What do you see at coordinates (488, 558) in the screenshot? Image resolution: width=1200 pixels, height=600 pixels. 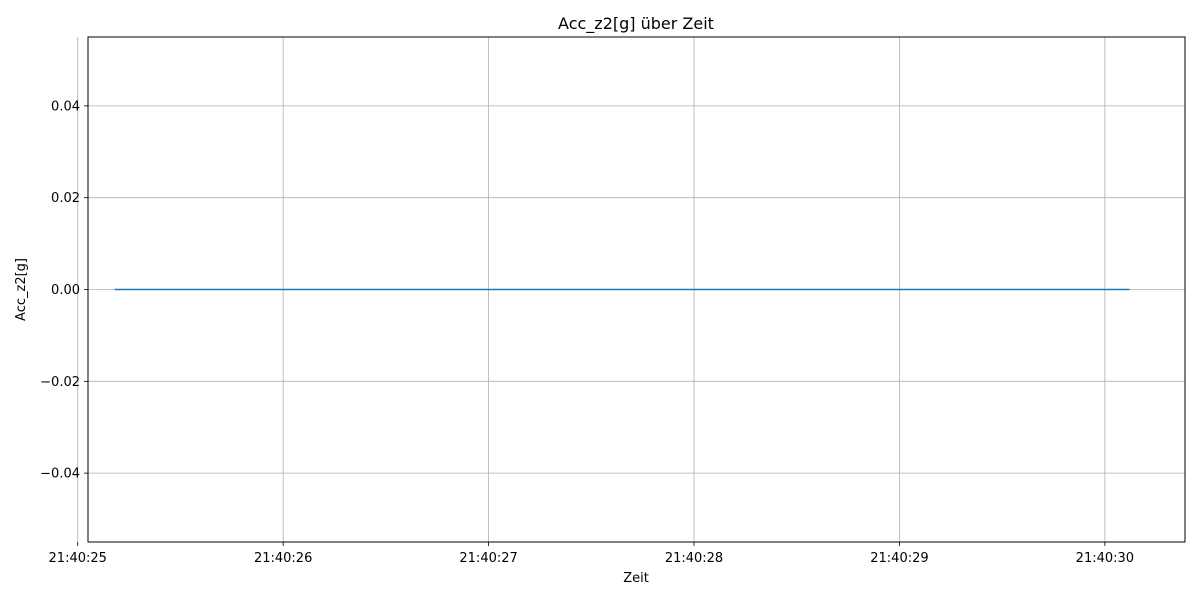 I see `x-tick-label: 21:40:27` at bounding box center [488, 558].